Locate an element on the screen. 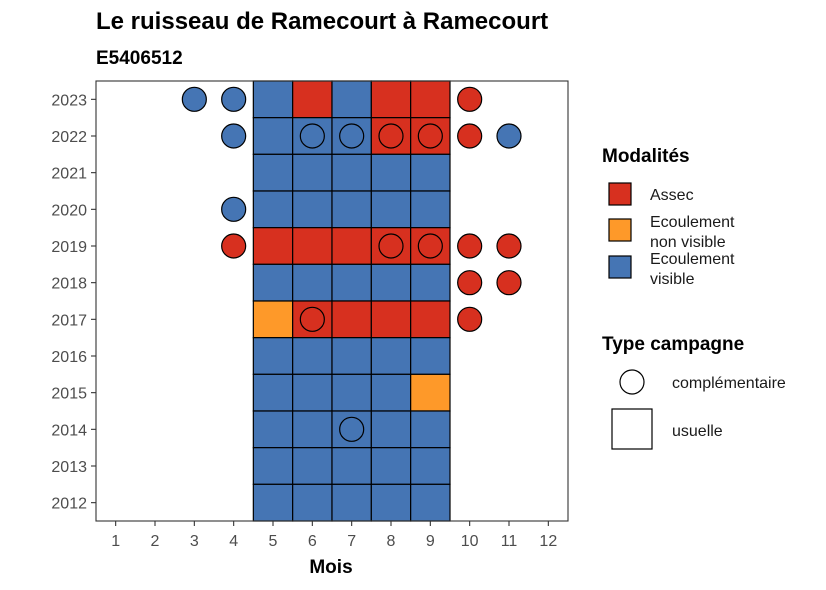  y-tick-label-2012: 2012 is located at coordinates (69, 504).